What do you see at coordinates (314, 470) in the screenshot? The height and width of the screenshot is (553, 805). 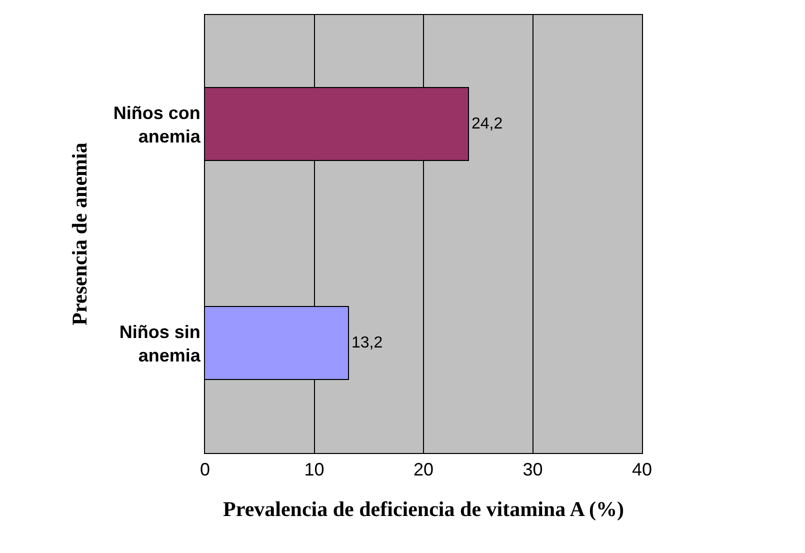 I see `x-tick-label: 10` at bounding box center [314, 470].